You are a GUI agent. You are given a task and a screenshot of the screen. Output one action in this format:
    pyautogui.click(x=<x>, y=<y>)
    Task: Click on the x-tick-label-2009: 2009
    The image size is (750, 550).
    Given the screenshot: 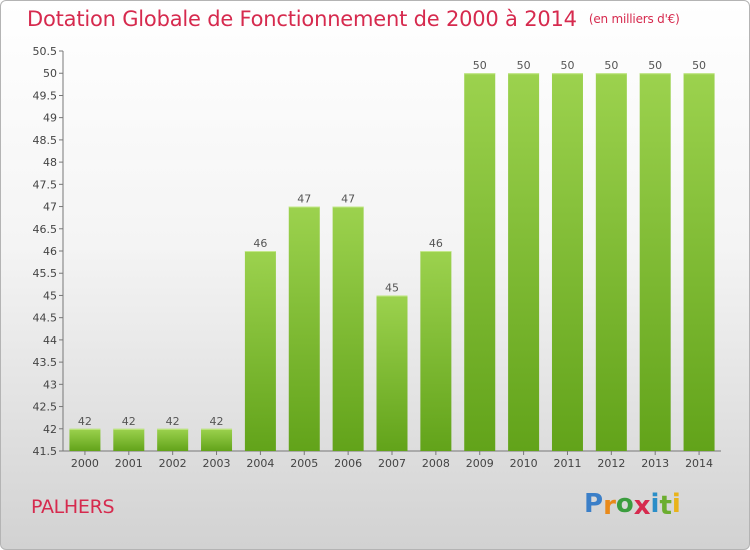 What is the action you would take?
    pyautogui.click(x=480, y=463)
    